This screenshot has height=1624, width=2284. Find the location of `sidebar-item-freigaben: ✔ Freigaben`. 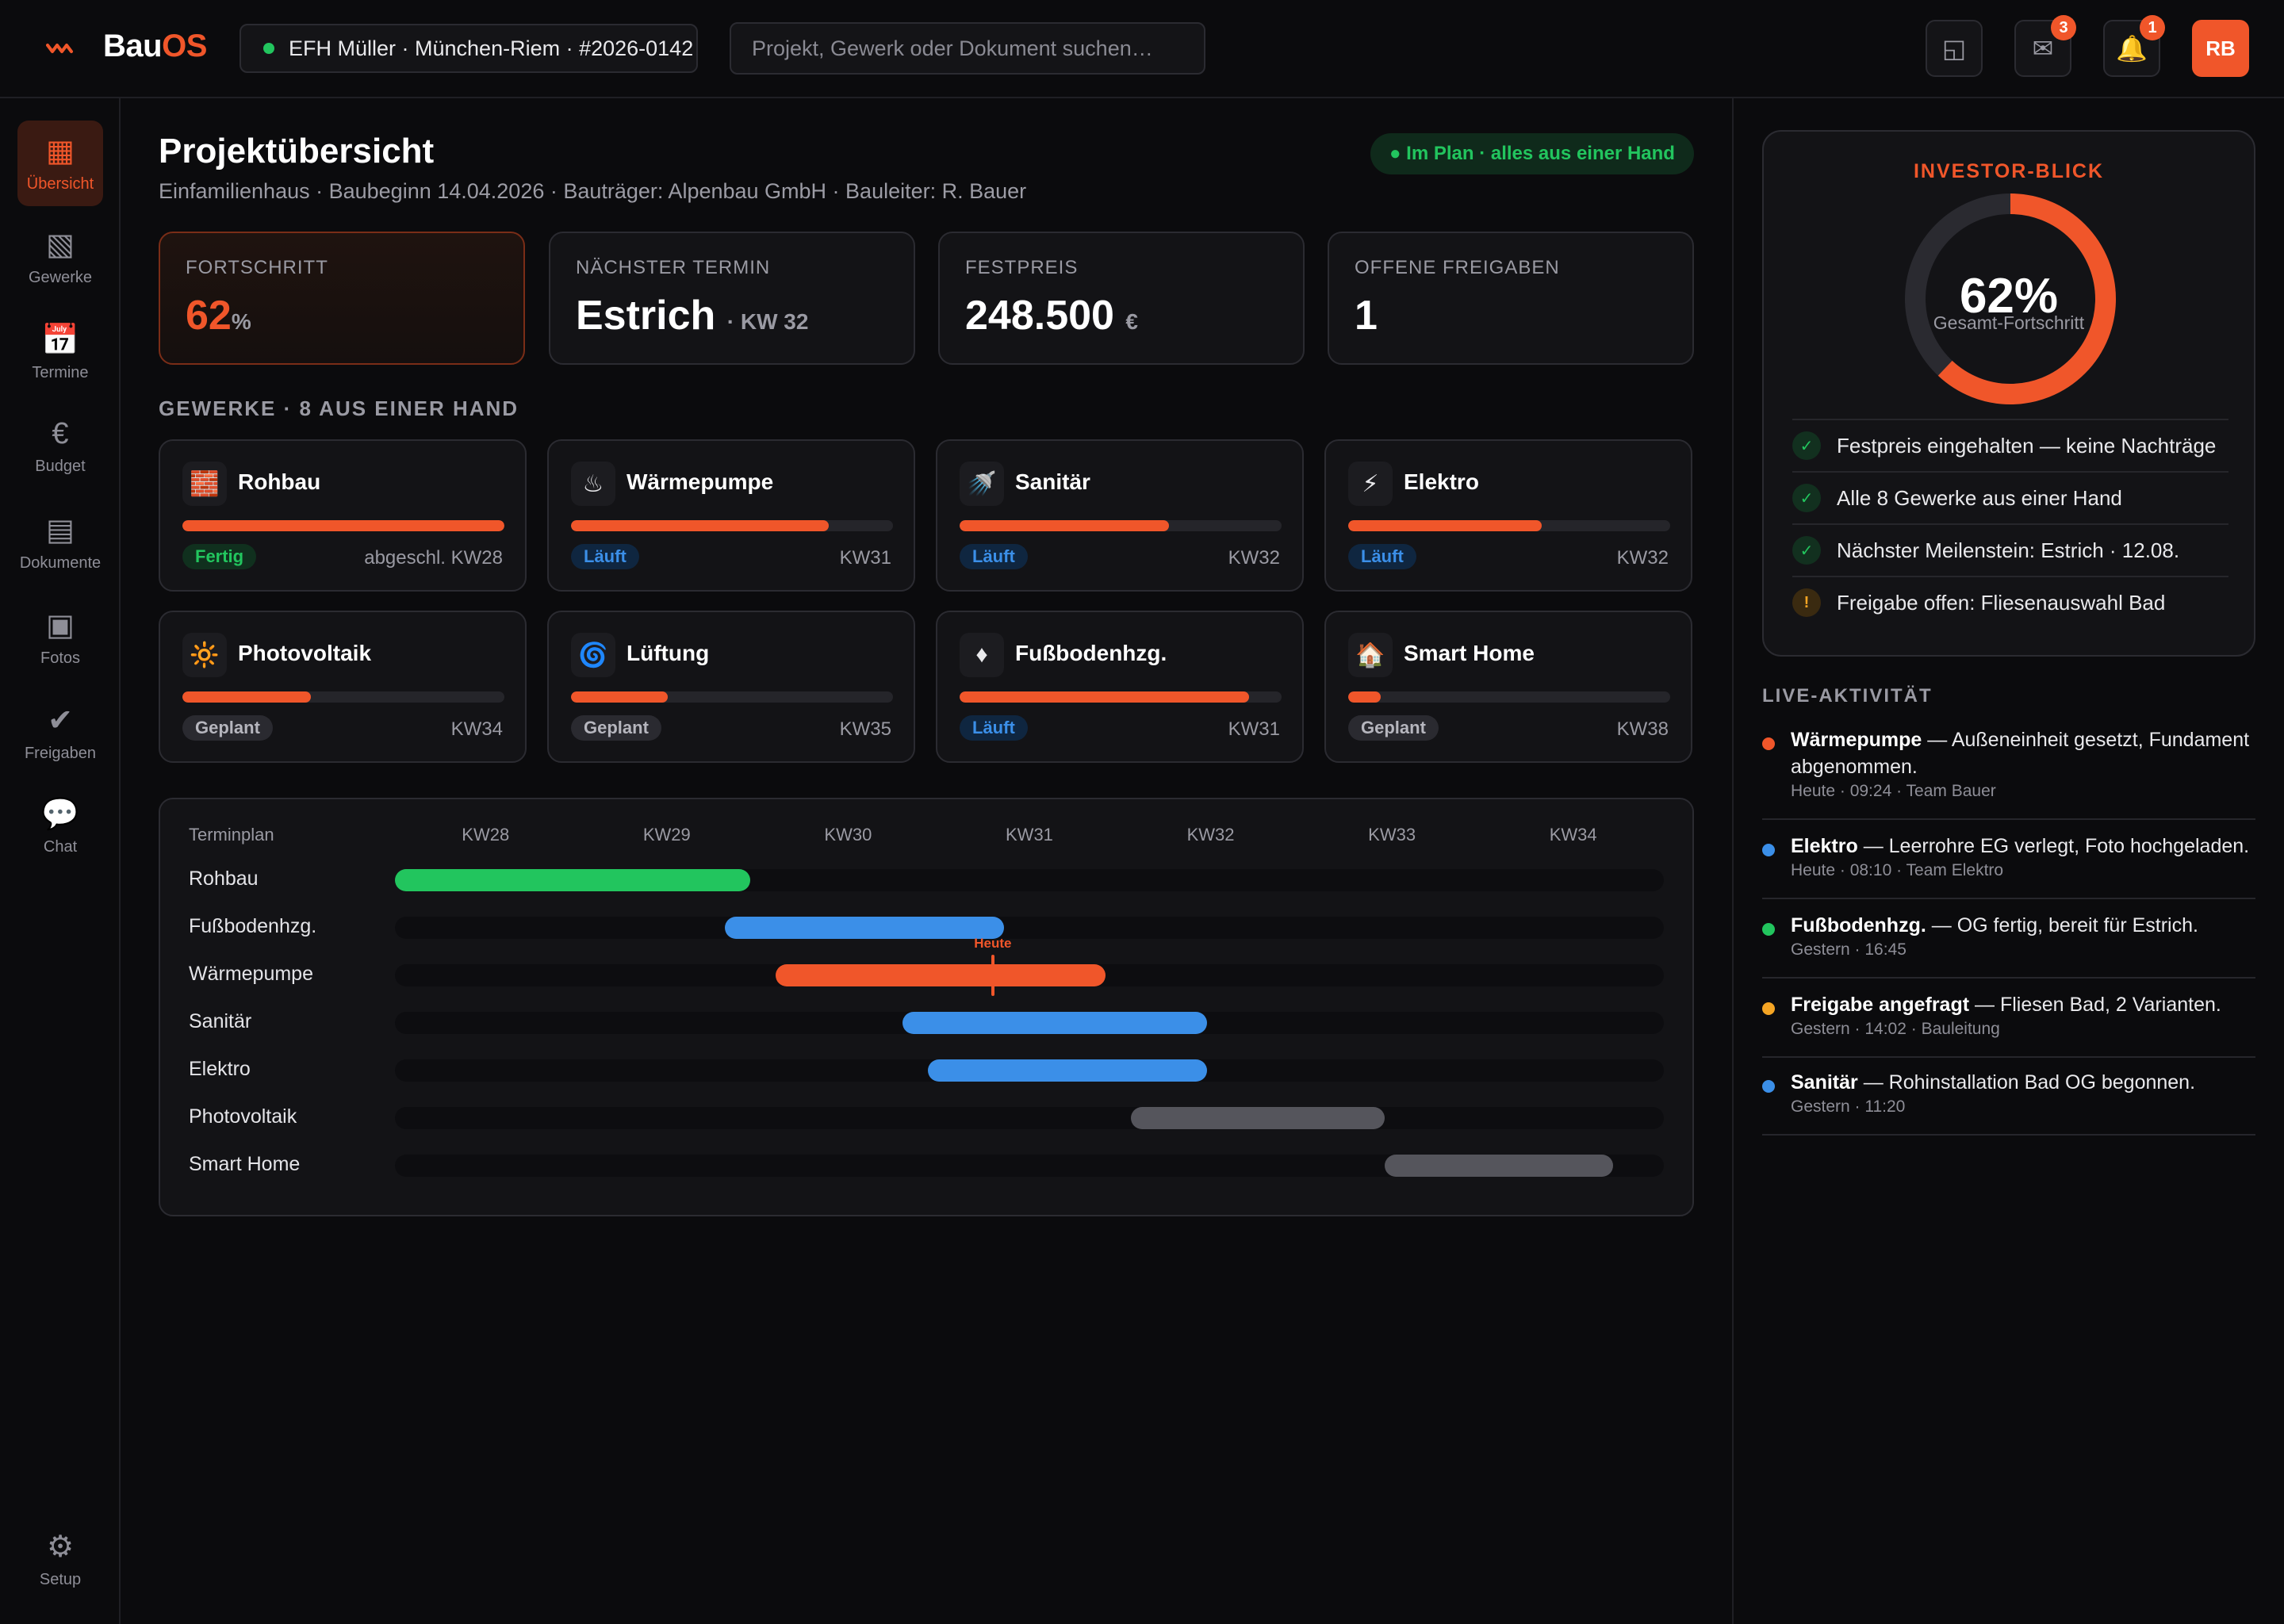

sidebar-item-freigaben: ✔ Freigaben is located at coordinates (60, 733).